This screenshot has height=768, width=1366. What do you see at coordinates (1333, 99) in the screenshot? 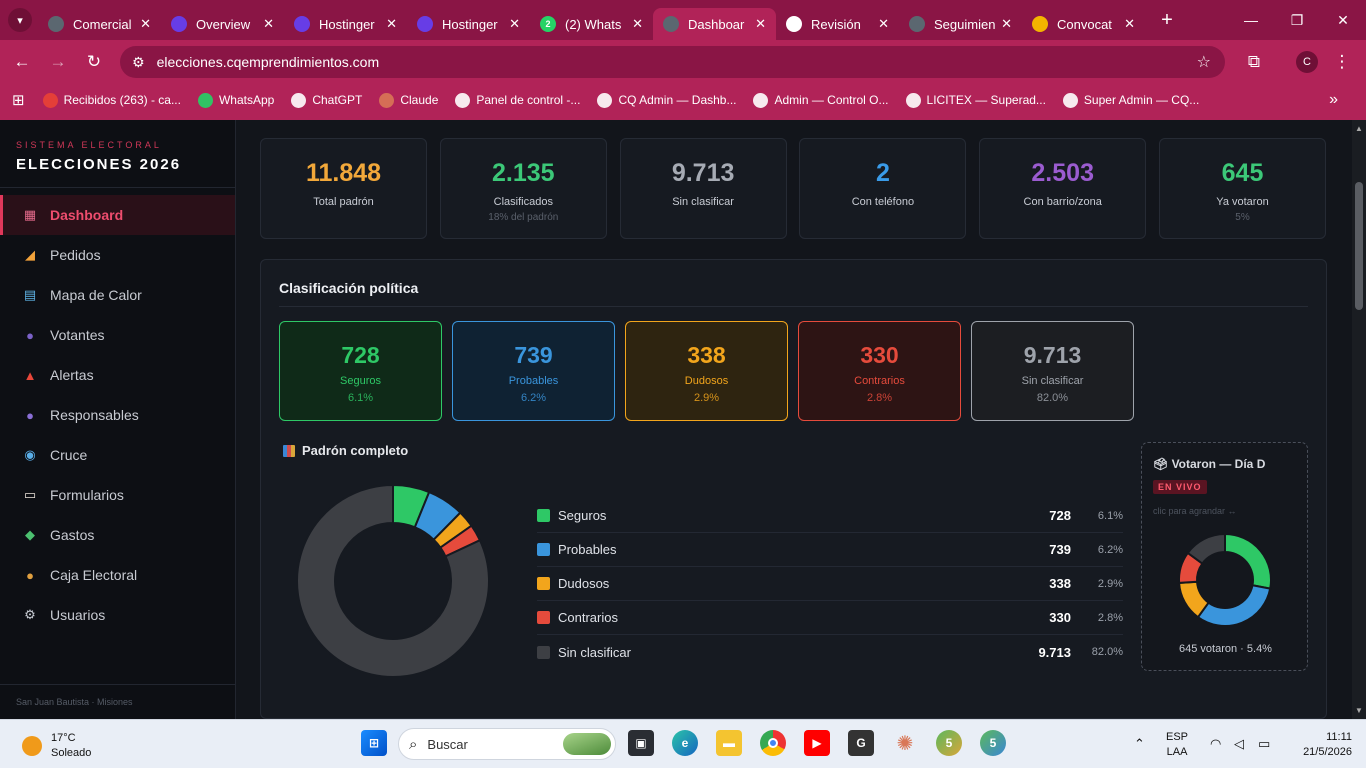
I see `more-bookmarks-icon: »` at bounding box center [1333, 99].